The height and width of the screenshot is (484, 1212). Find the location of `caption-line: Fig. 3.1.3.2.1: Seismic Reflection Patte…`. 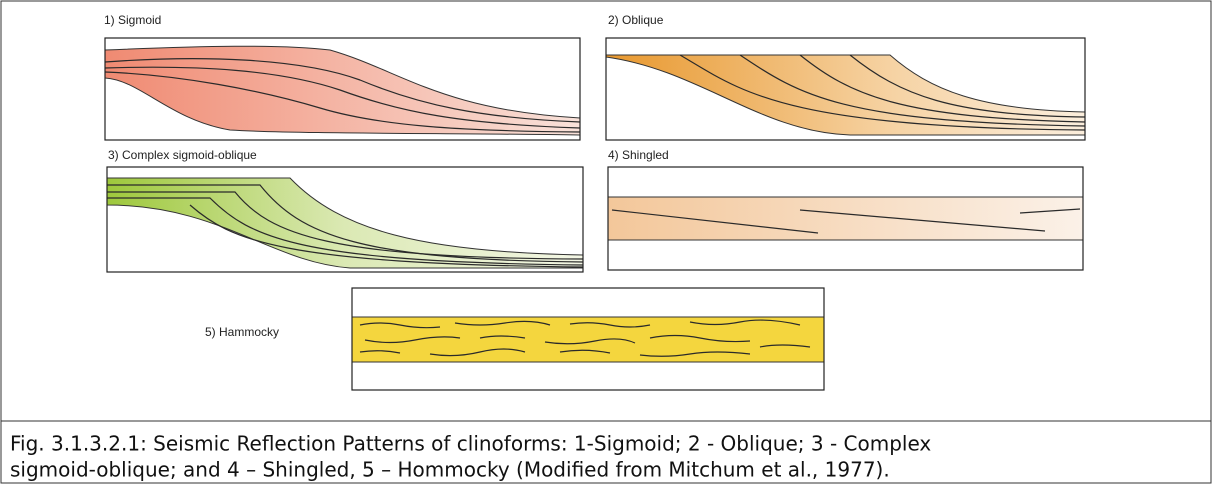

caption-line: Fig. 3.1.3.2.1: Seismic Reflection Patte… is located at coordinates (470, 444).